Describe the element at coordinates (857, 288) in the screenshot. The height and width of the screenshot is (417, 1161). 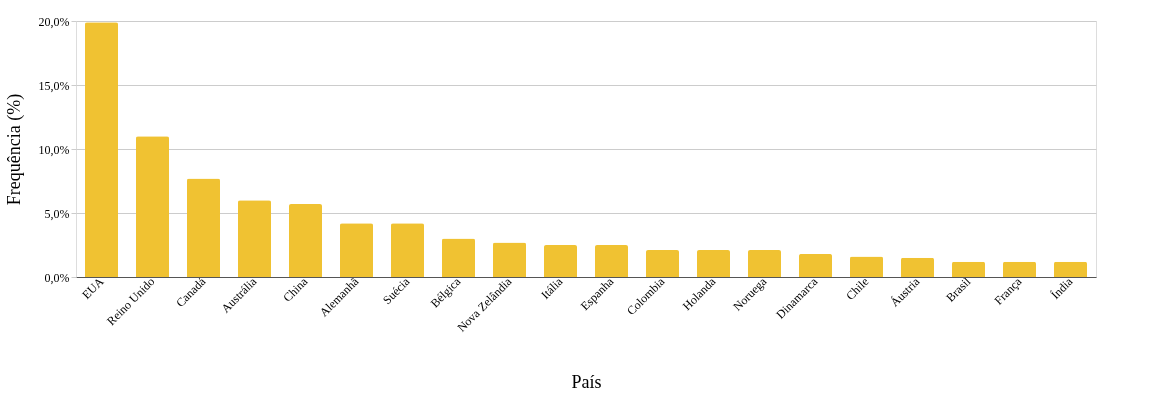
I see `x-tick-label: Chile` at that location.